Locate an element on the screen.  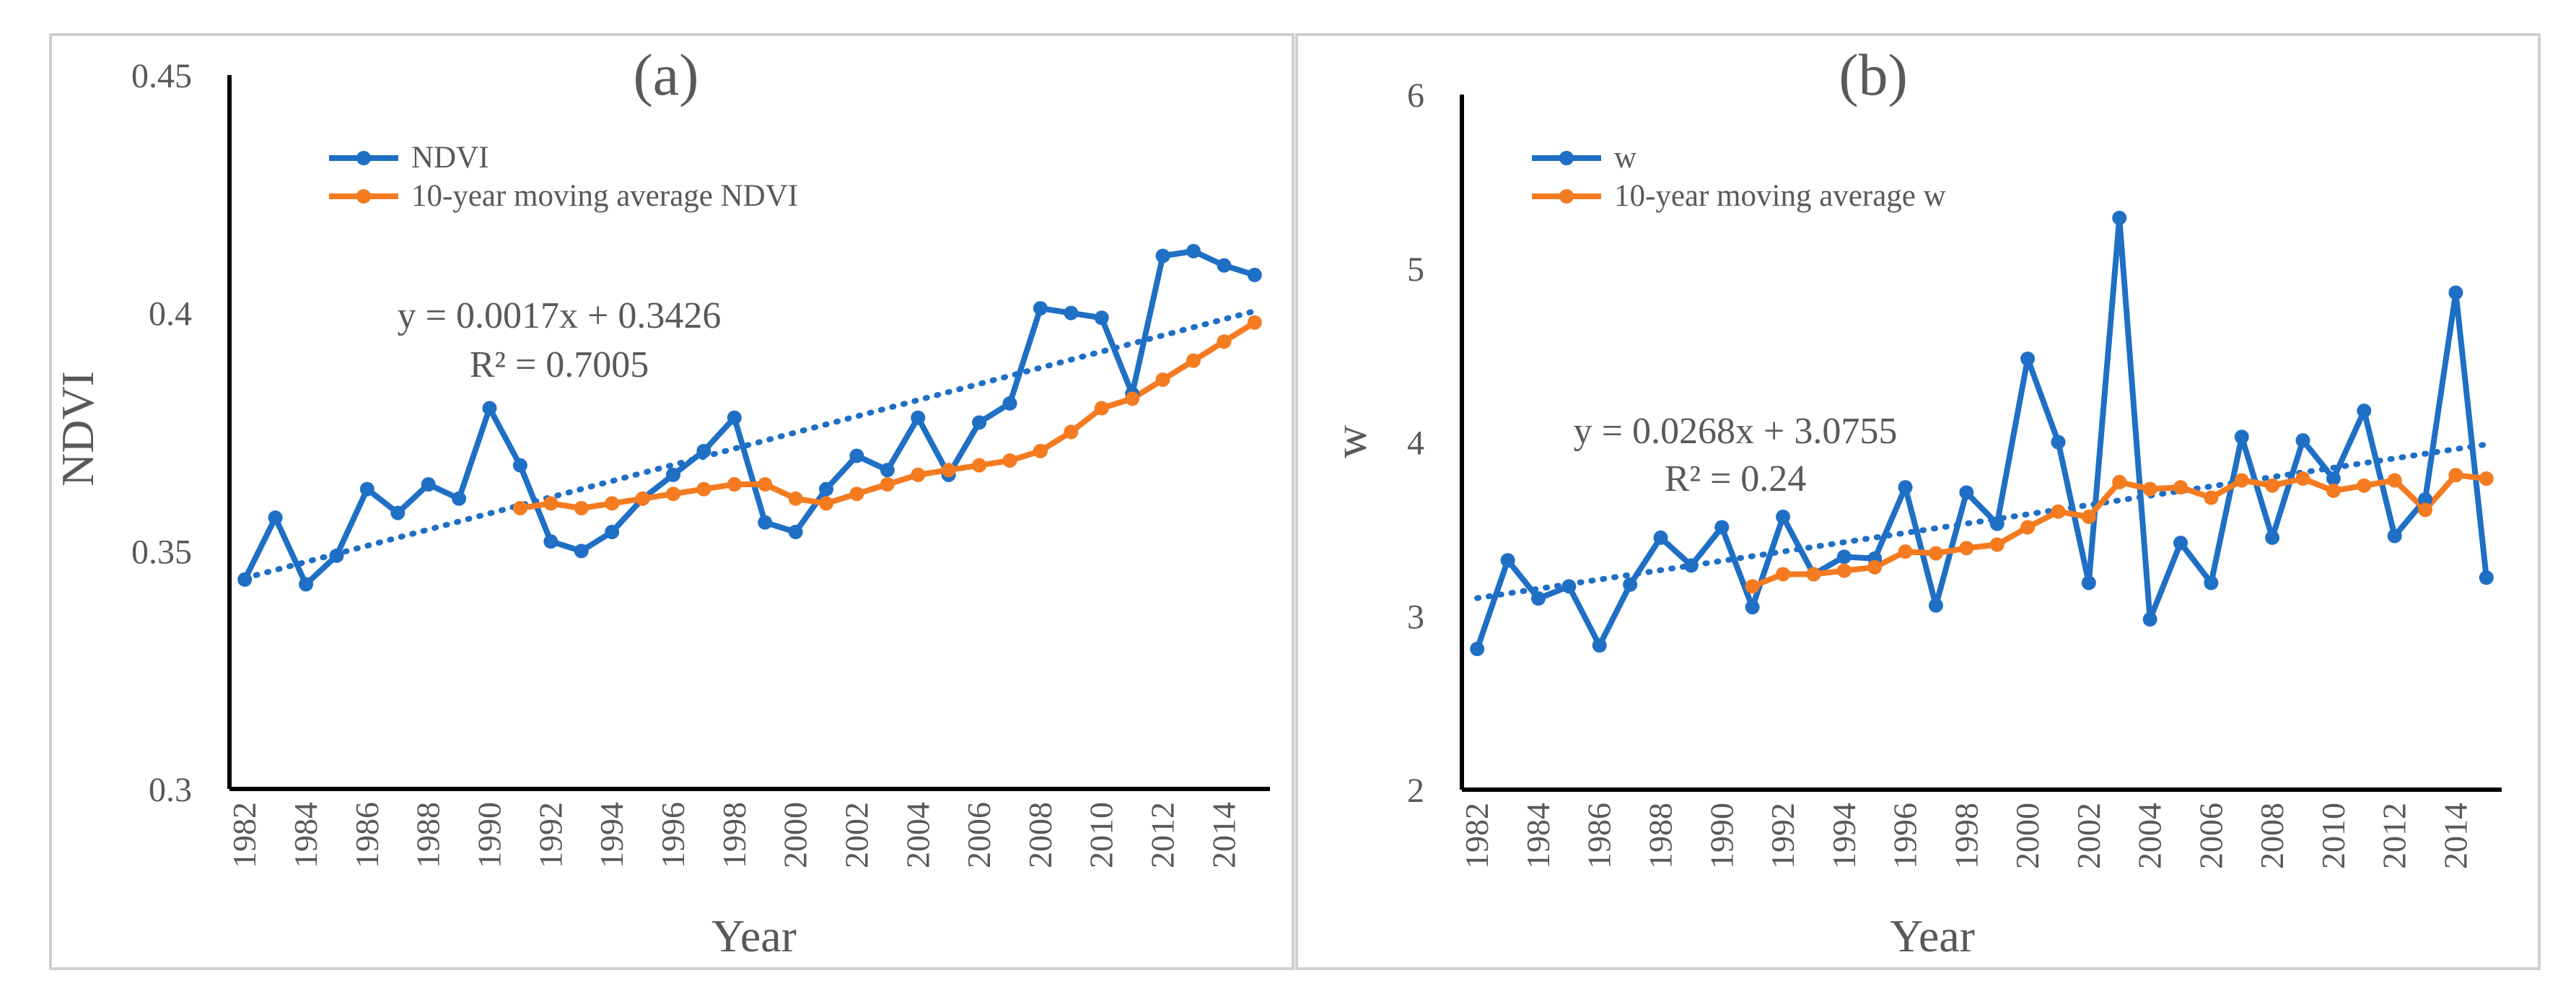
y-tick-label: 0.35 is located at coordinates (161, 552).